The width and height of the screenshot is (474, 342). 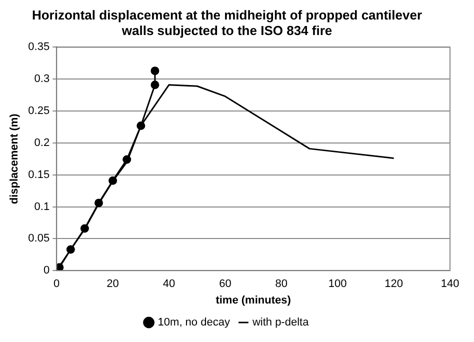 I want to click on y-tick-label: 0.25, so click(x=39, y=111).